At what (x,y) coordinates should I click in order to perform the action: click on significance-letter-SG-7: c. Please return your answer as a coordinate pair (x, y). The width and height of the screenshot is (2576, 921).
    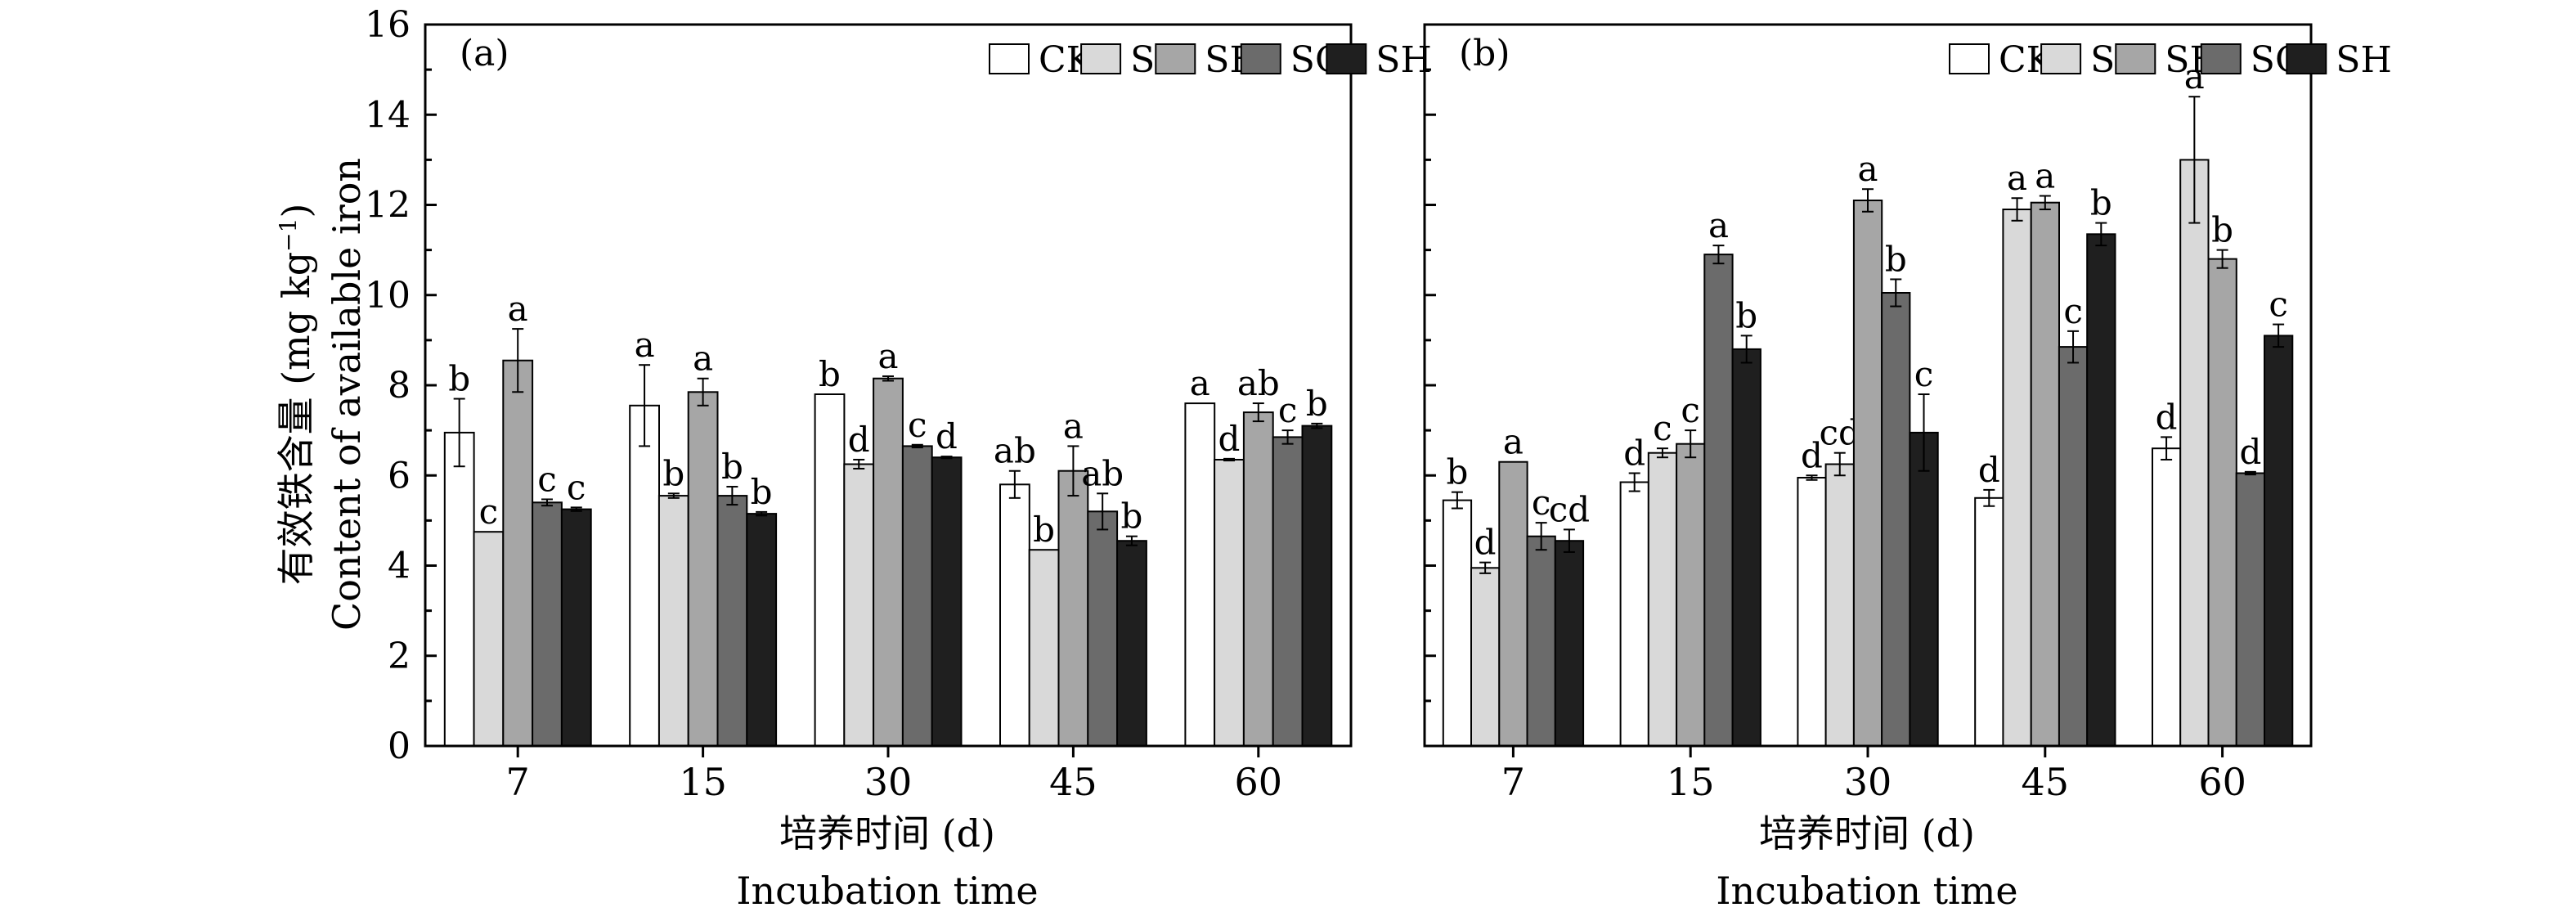
    Looking at the image, I should click on (547, 480).